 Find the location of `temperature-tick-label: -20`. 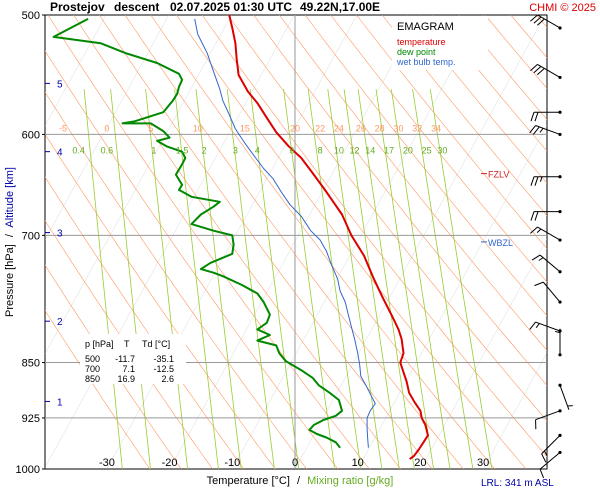

temperature-tick-label: -20 is located at coordinates (170, 463).